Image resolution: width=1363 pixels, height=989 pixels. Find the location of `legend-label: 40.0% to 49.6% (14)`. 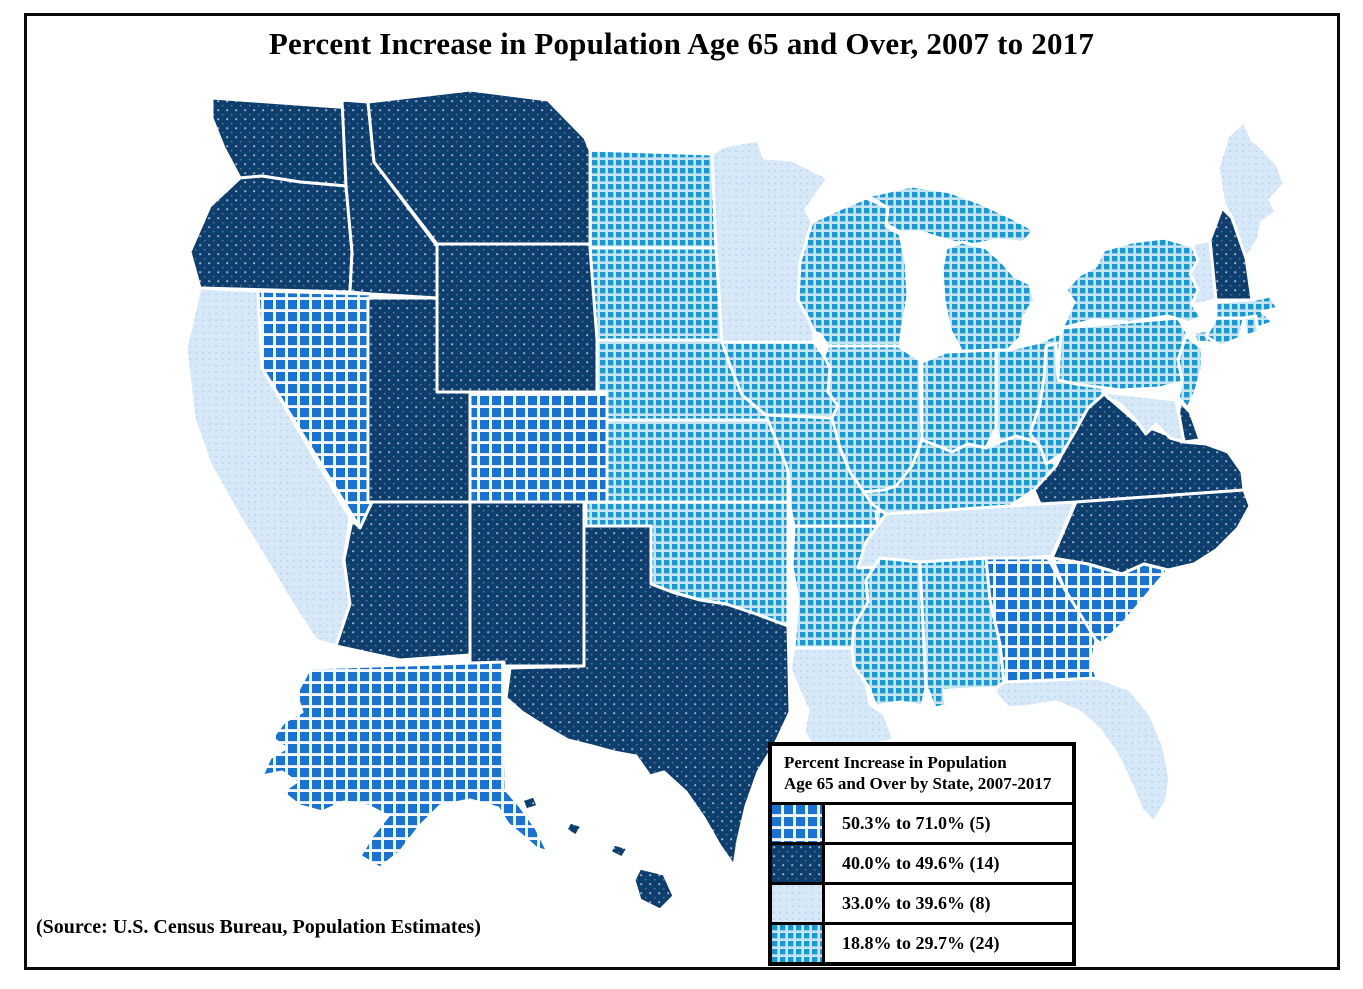

legend-label: 40.0% to 49.6% (14) is located at coordinates (921, 862).